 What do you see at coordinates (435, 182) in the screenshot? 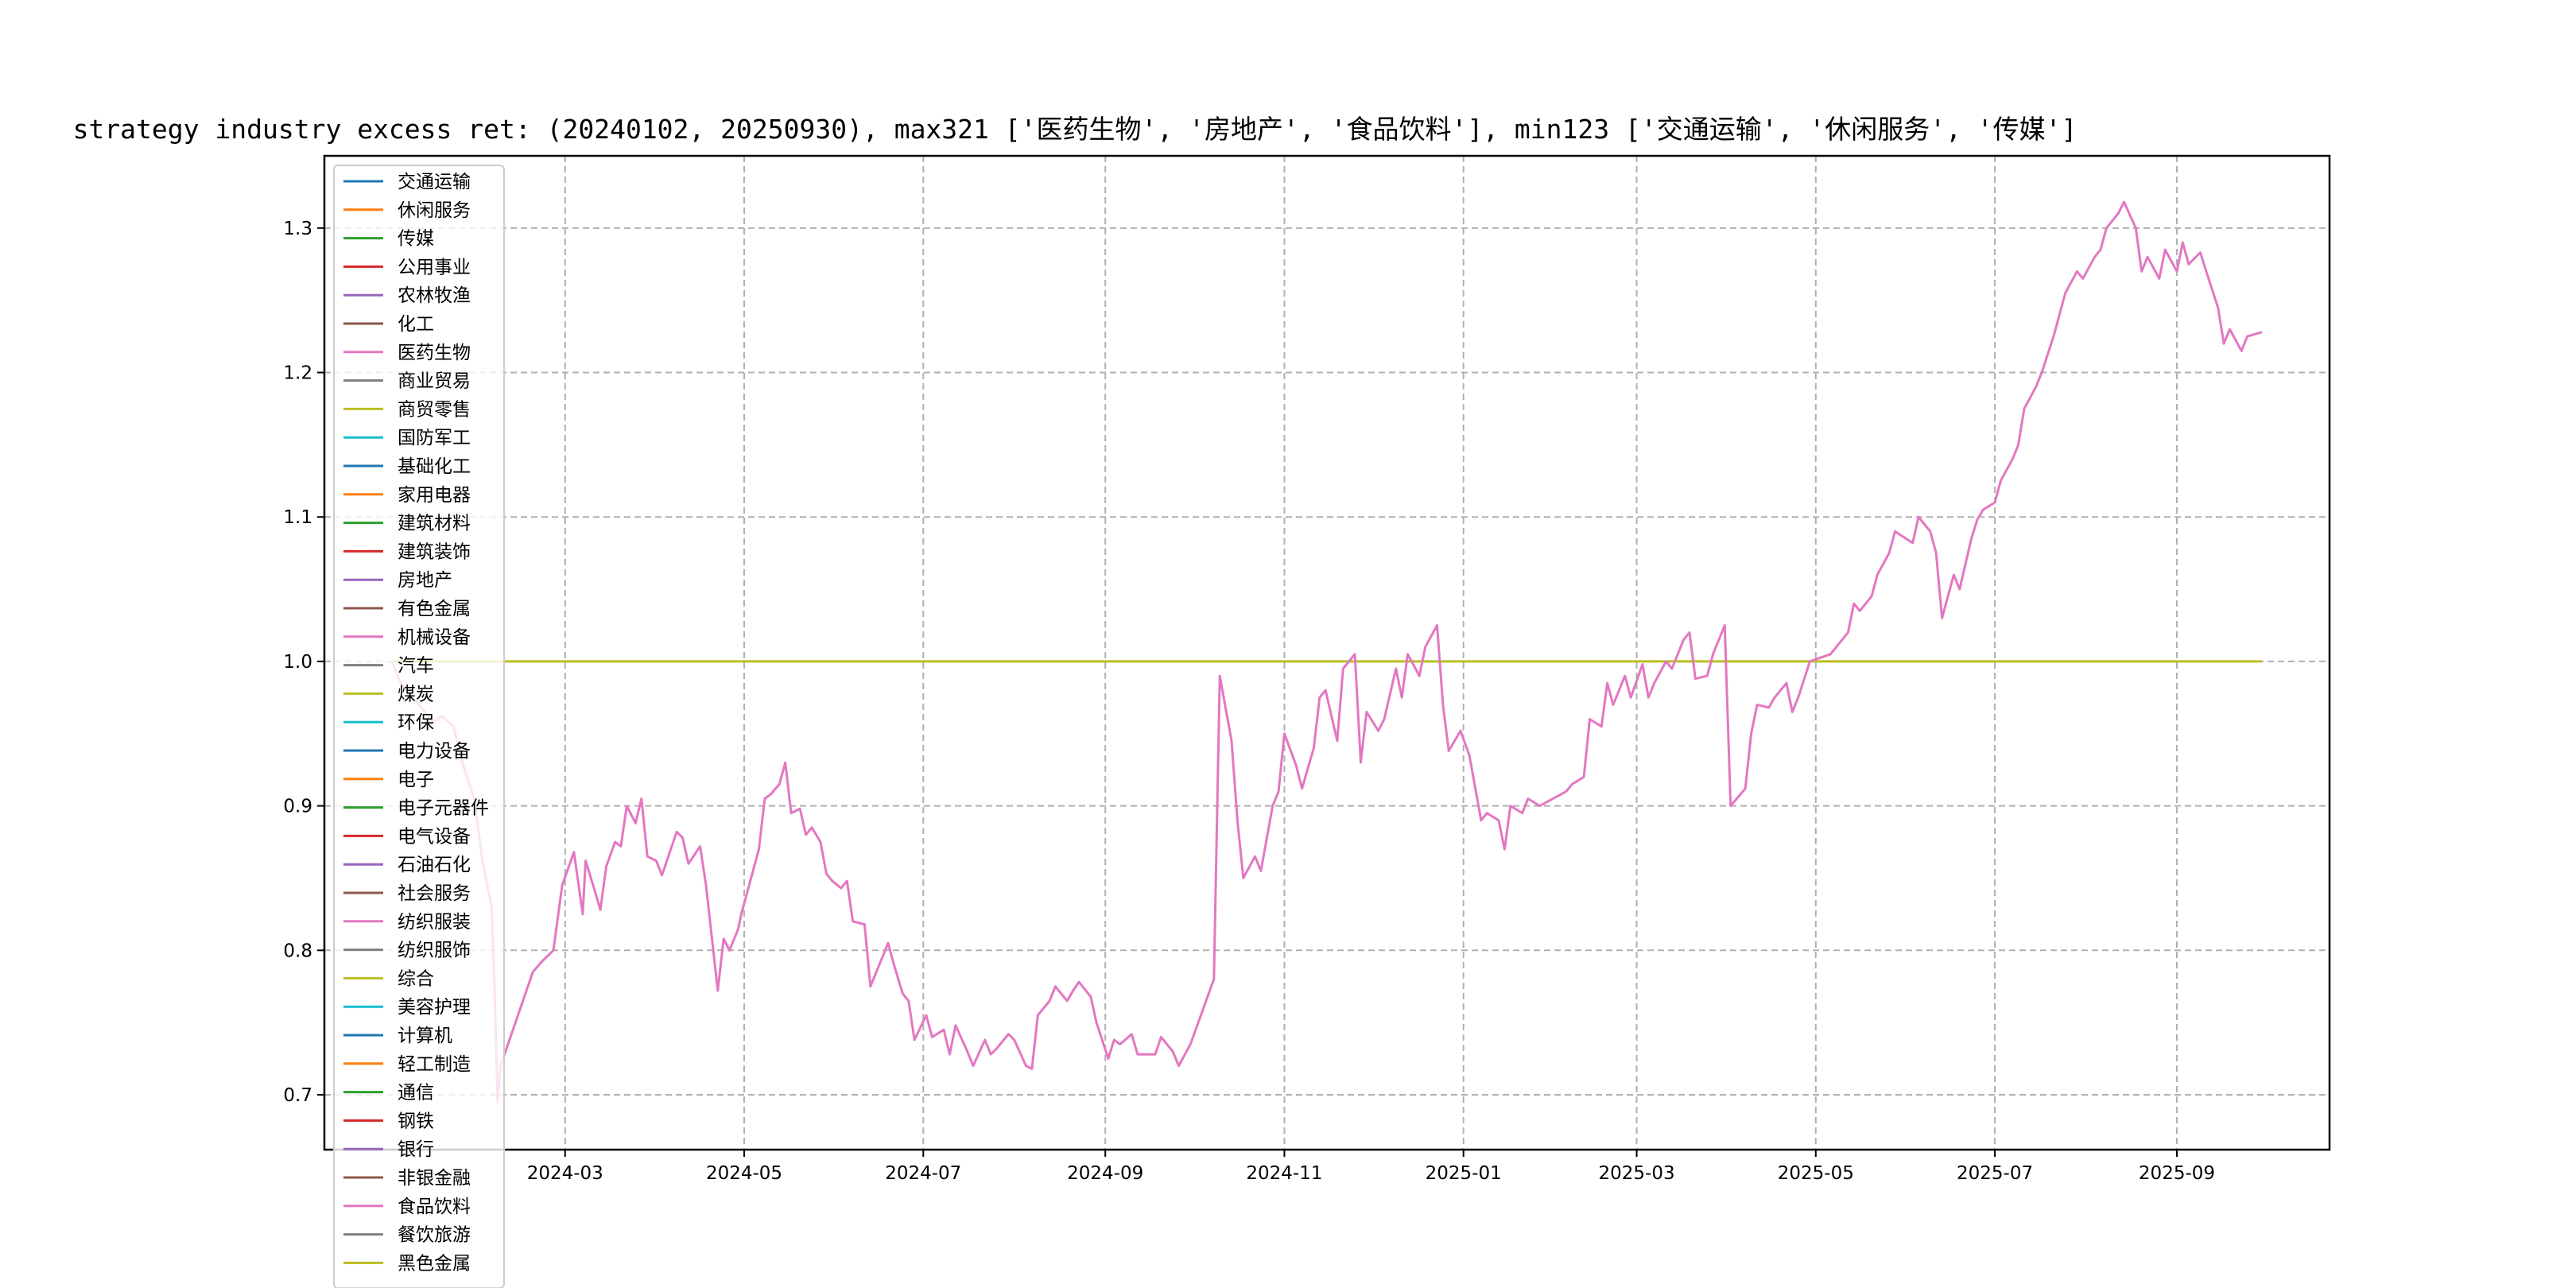
I see `legend-label: 交通运输` at bounding box center [435, 182].